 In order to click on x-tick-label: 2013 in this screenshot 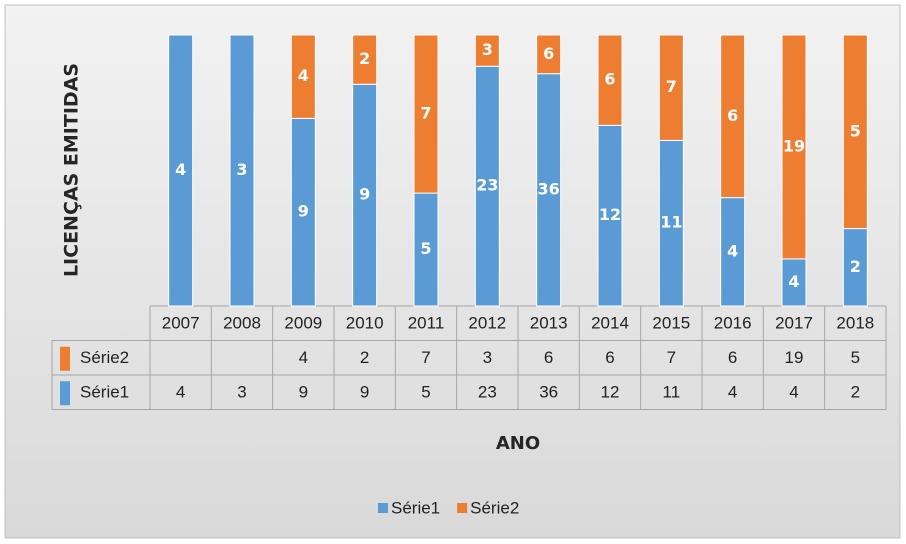, I will do `click(549, 323)`.